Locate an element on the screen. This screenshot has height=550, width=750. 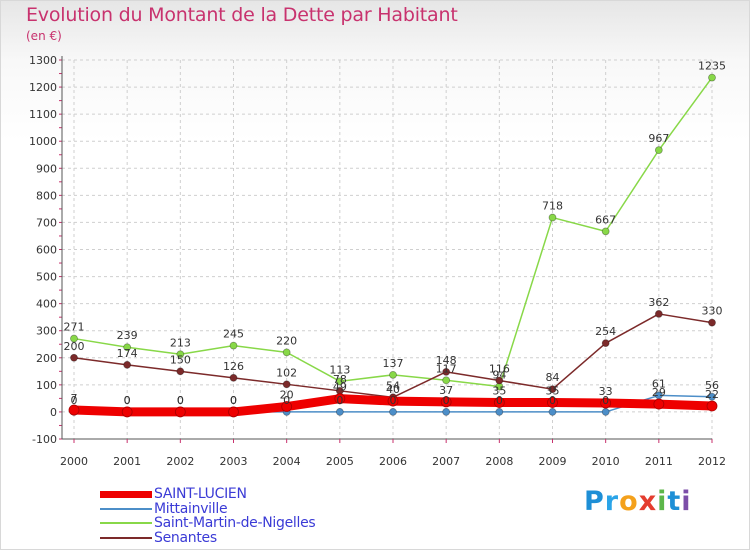
legend-item-mittainville: Mittainville is located at coordinates (164, 509).